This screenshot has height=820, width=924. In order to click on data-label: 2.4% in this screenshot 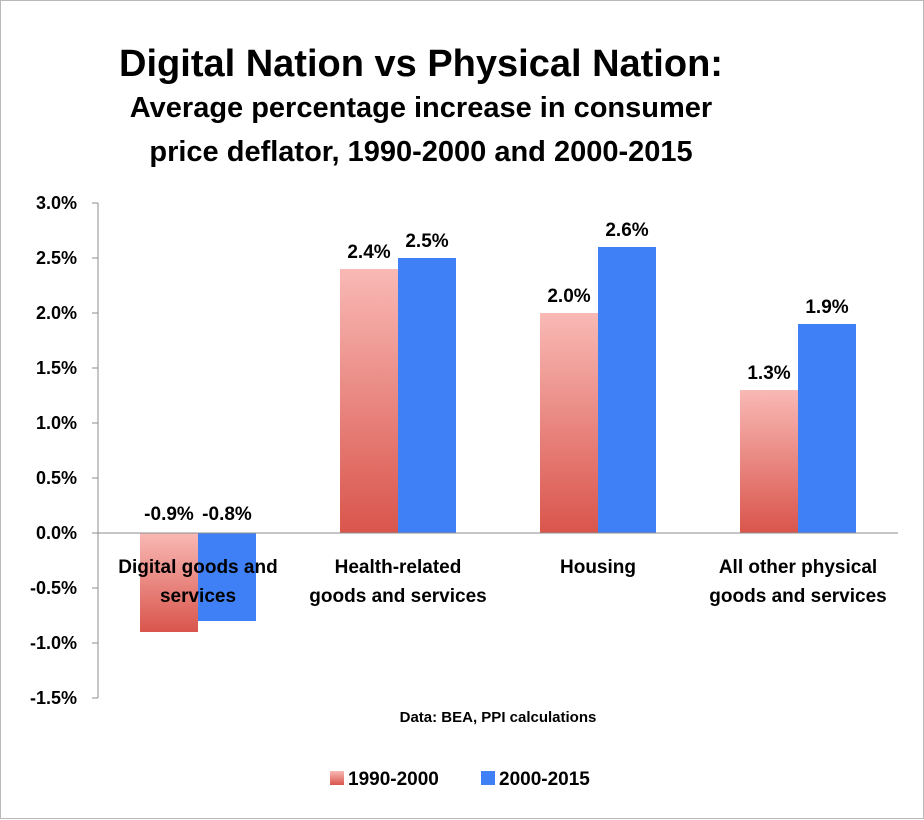, I will do `click(368, 252)`.